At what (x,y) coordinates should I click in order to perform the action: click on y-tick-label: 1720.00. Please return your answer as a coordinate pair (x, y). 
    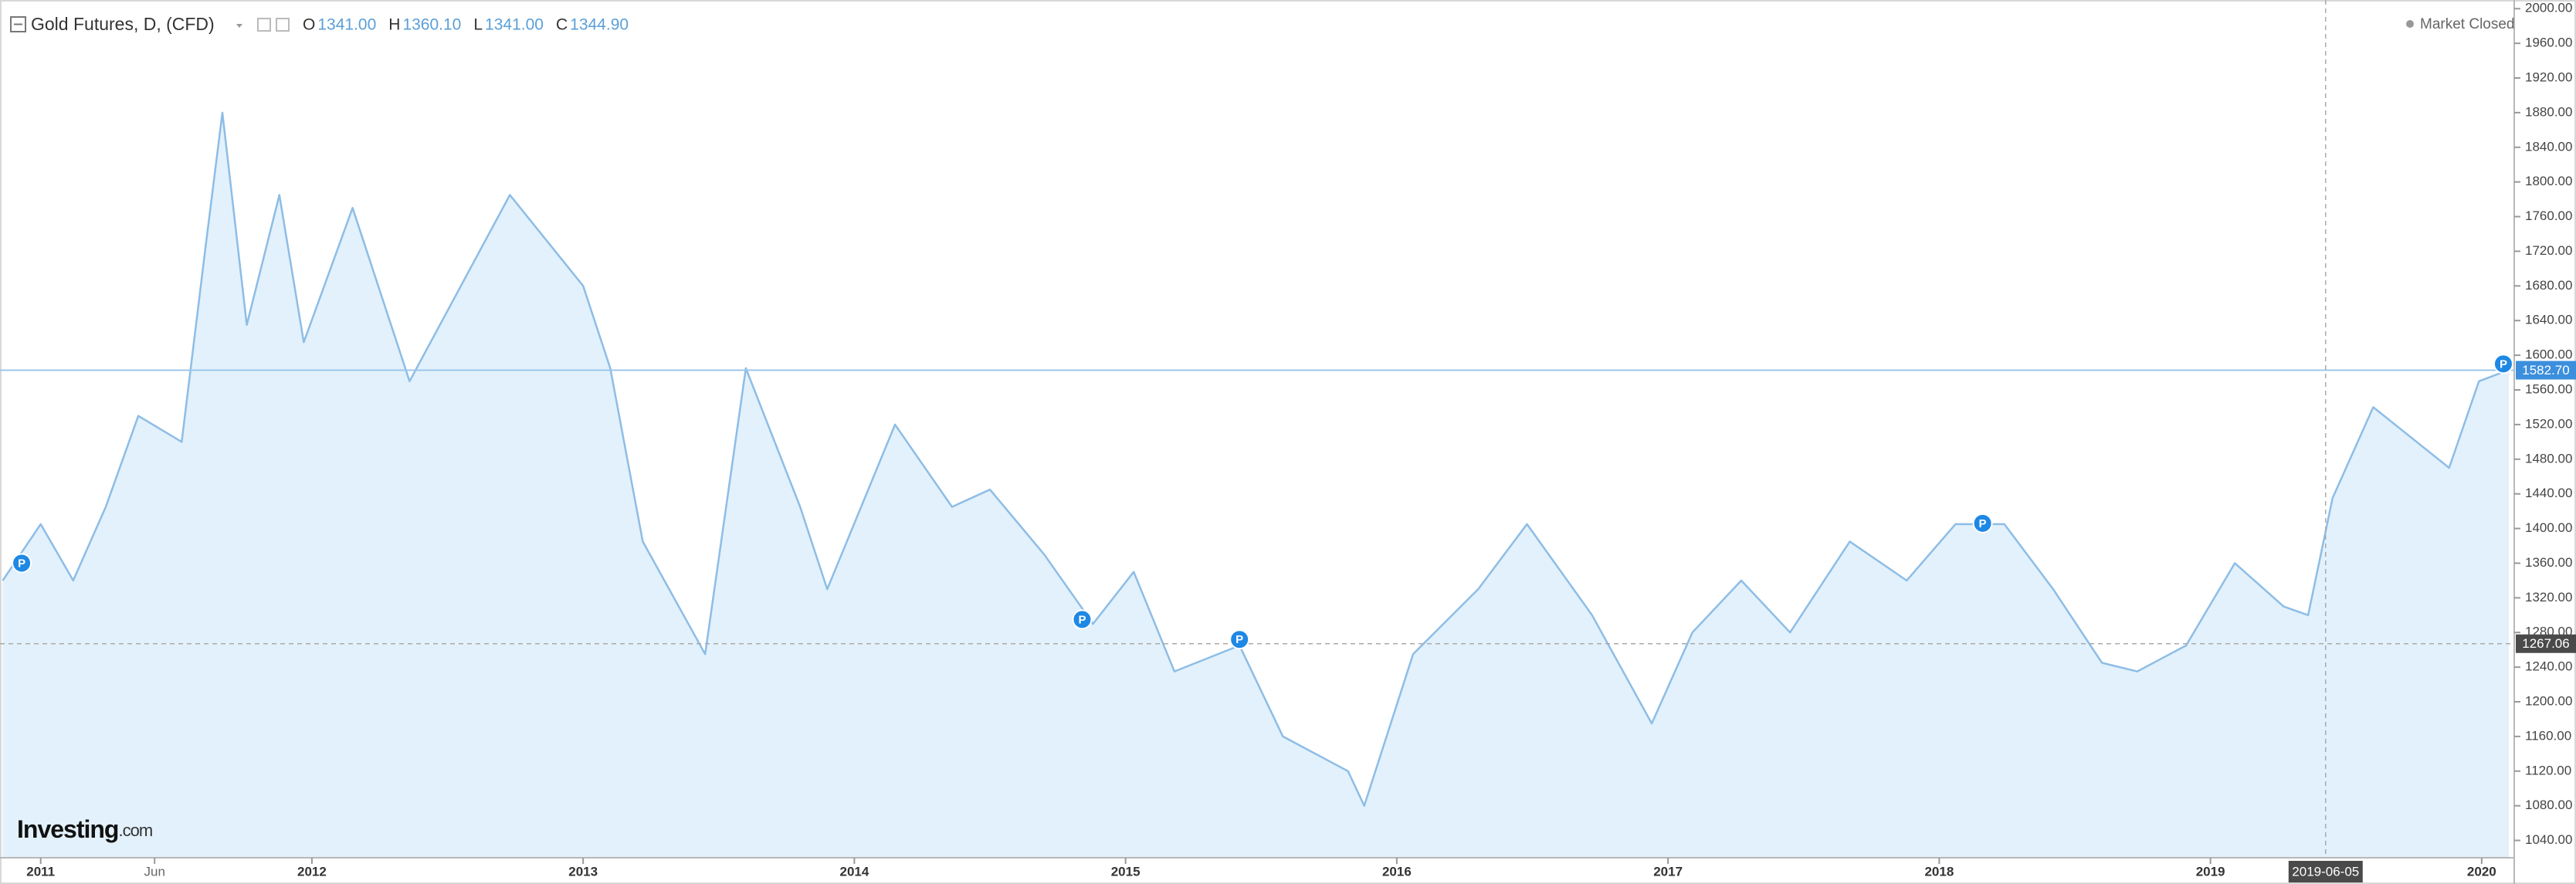
    Looking at the image, I should click on (2548, 250).